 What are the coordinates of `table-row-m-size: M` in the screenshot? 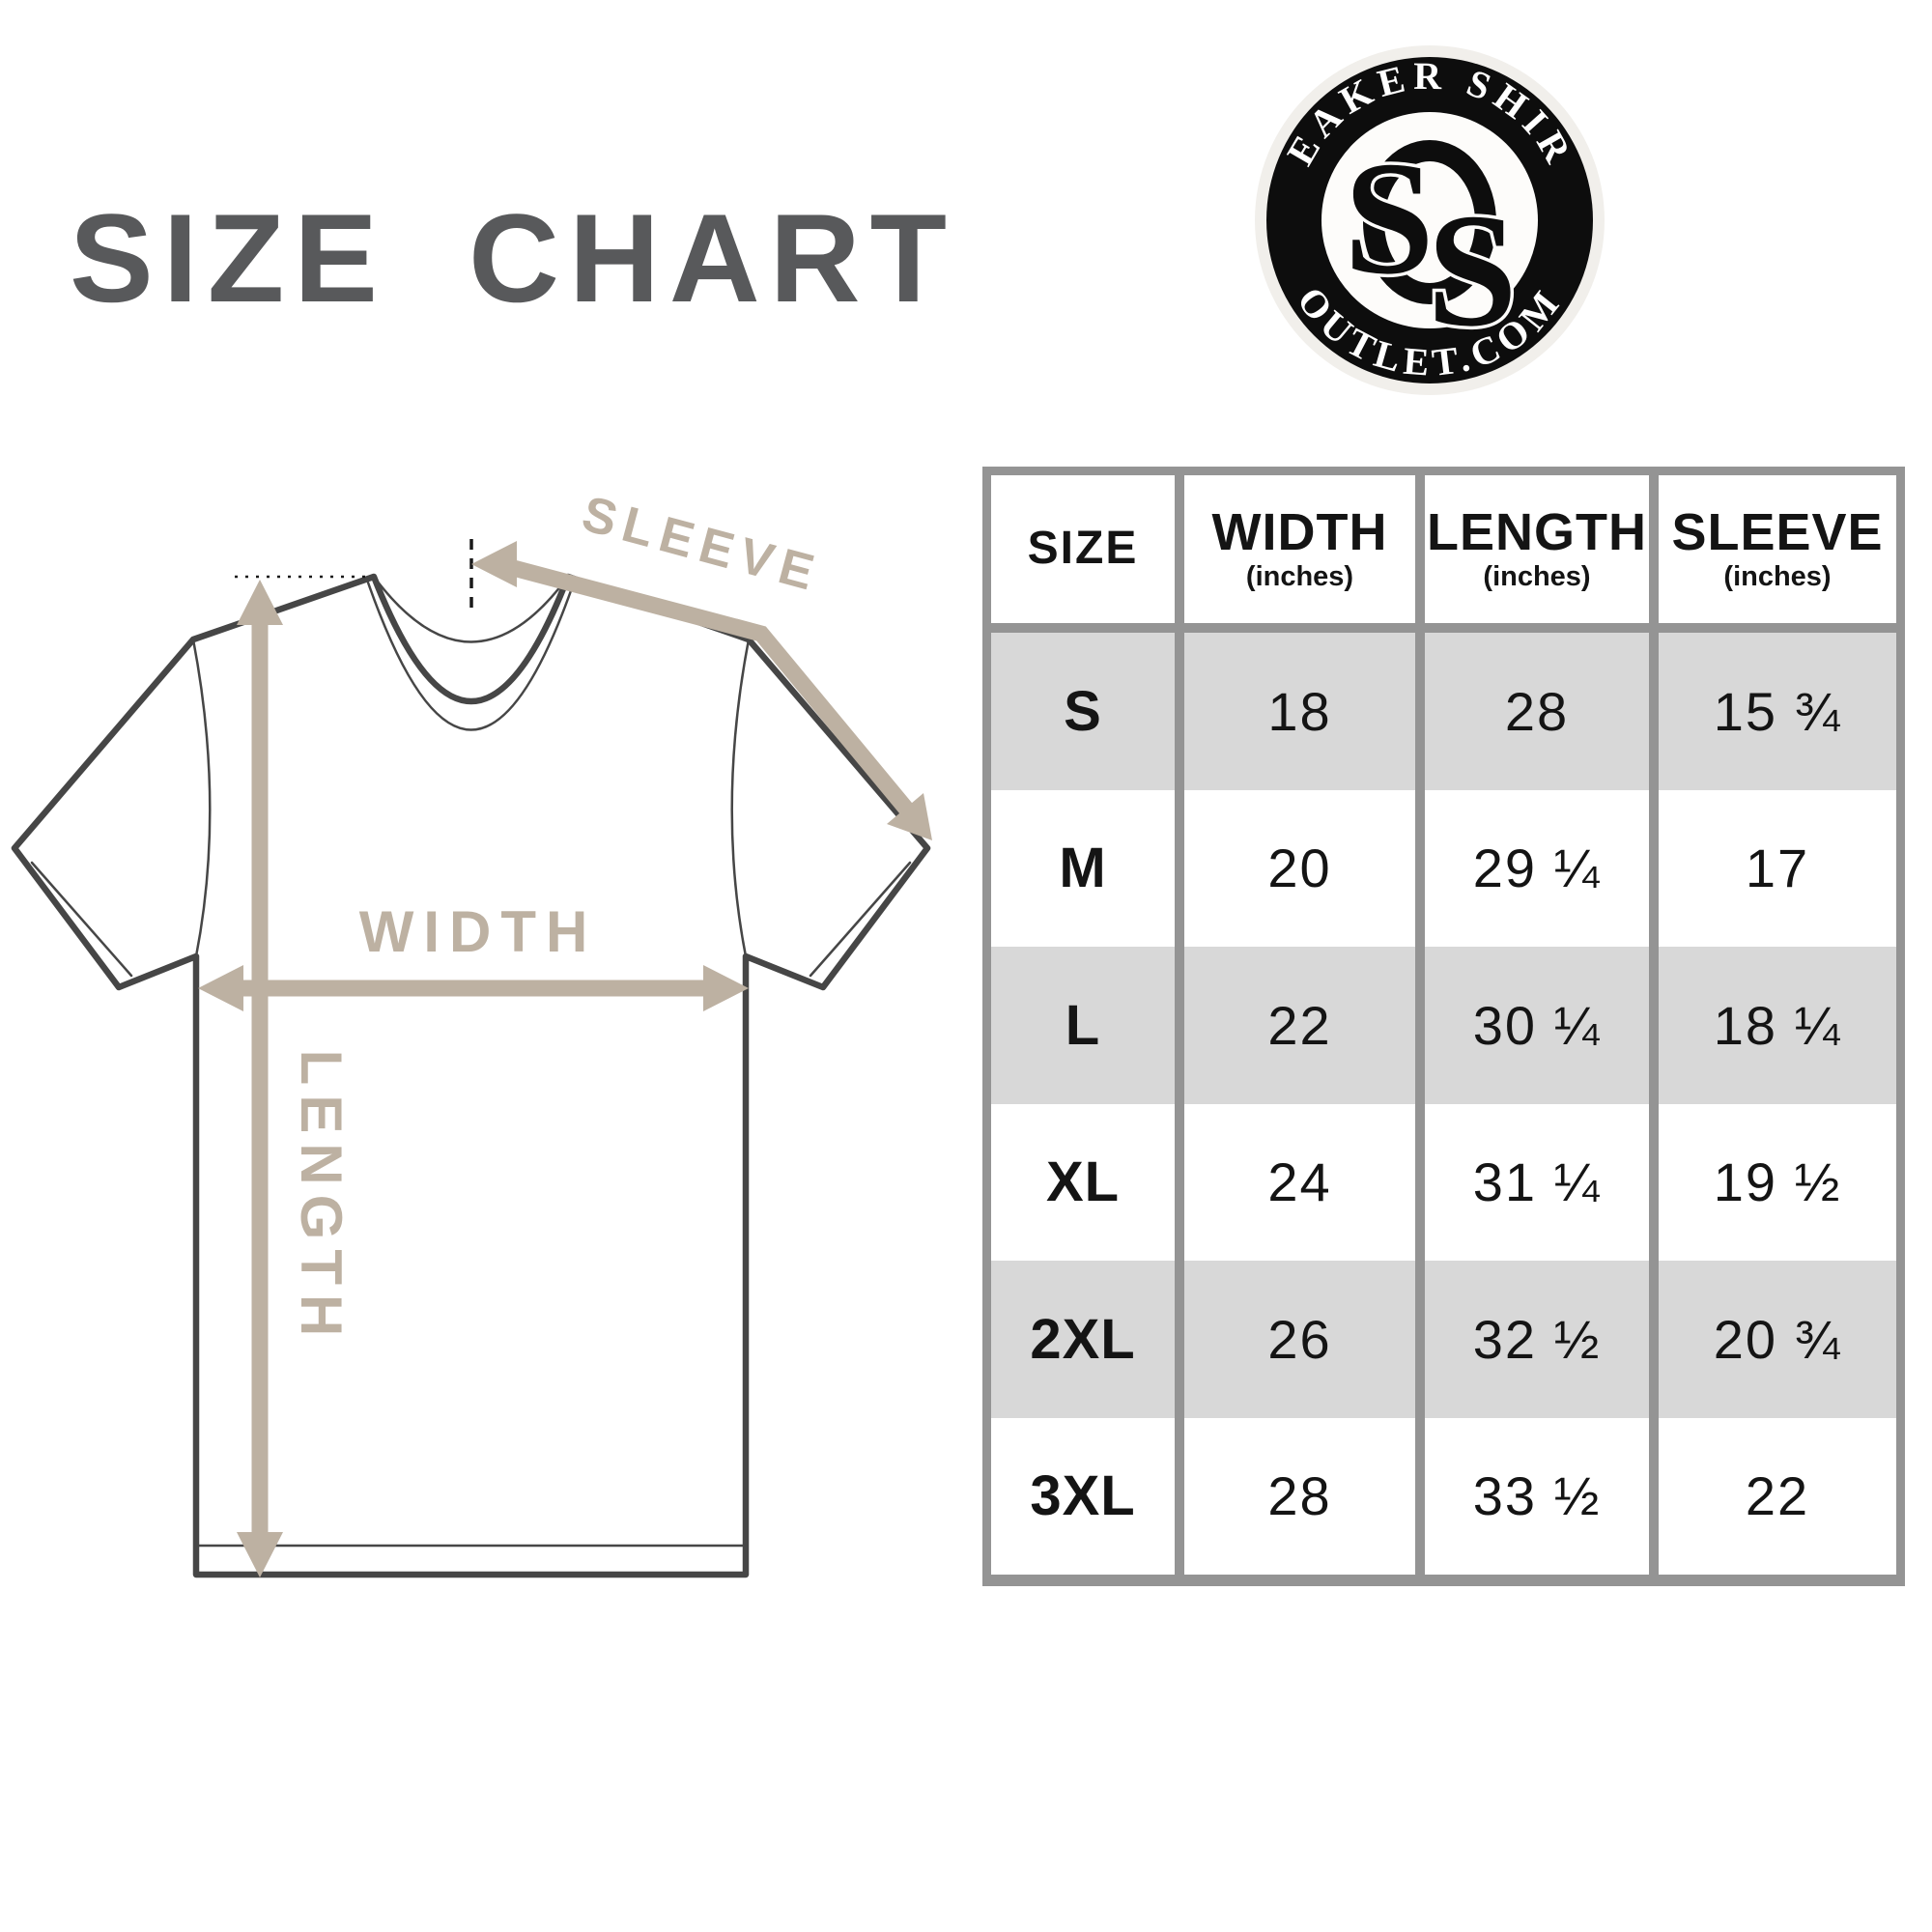 It's located at (1083, 868).